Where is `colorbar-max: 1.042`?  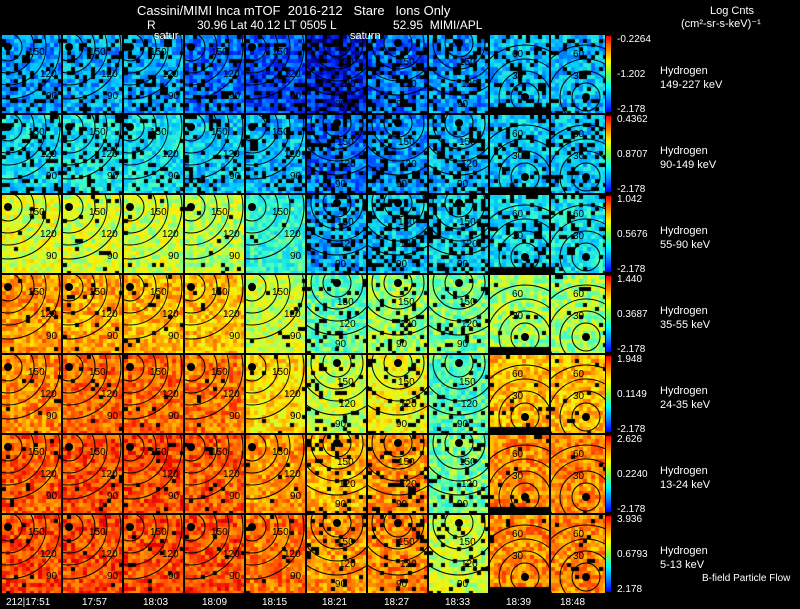 colorbar-max: 1.042 is located at coordinates (630, 199).